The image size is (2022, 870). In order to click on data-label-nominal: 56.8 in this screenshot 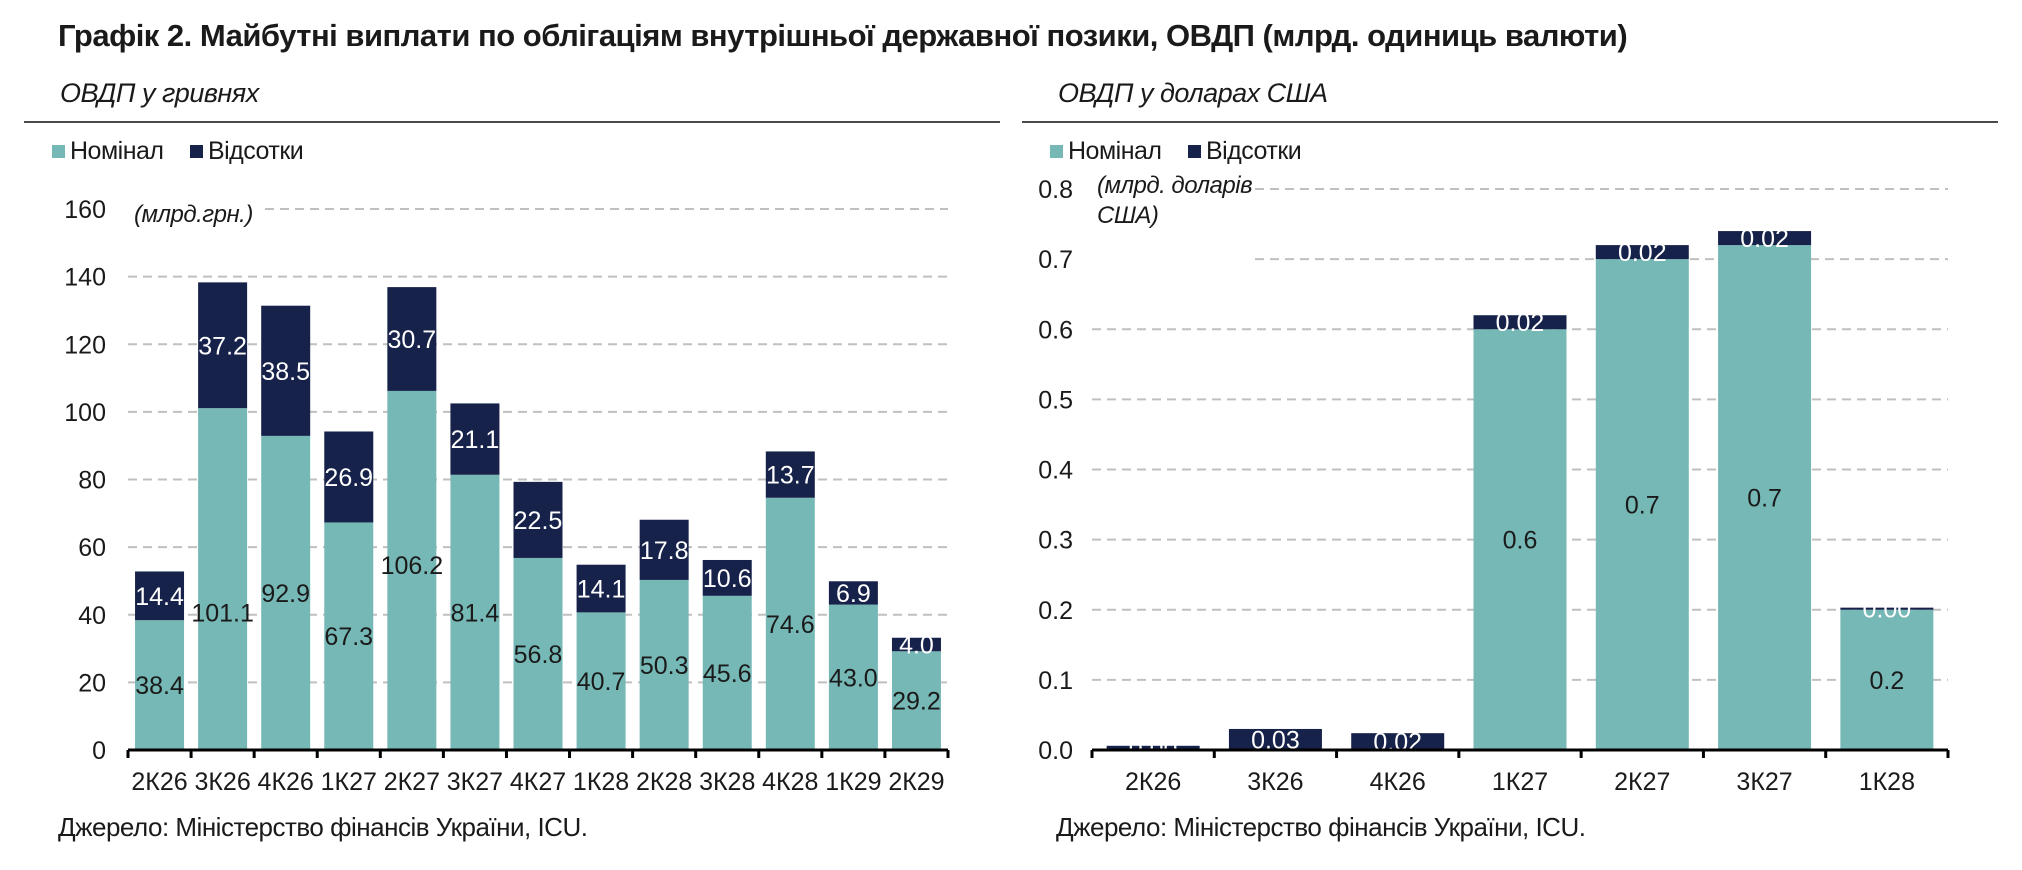, I will do `click(538, 655)`.